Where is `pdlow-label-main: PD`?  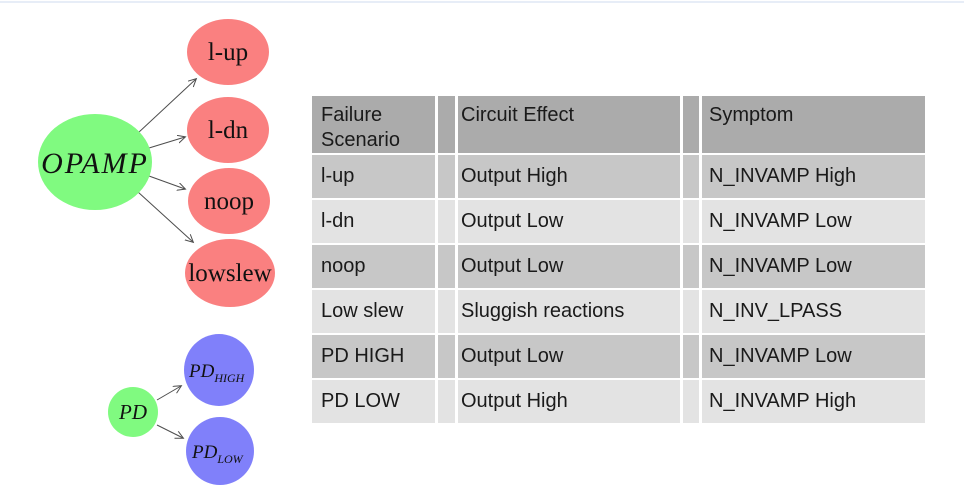
pdlow-label-main: PD is located at coordinates (204, 452).